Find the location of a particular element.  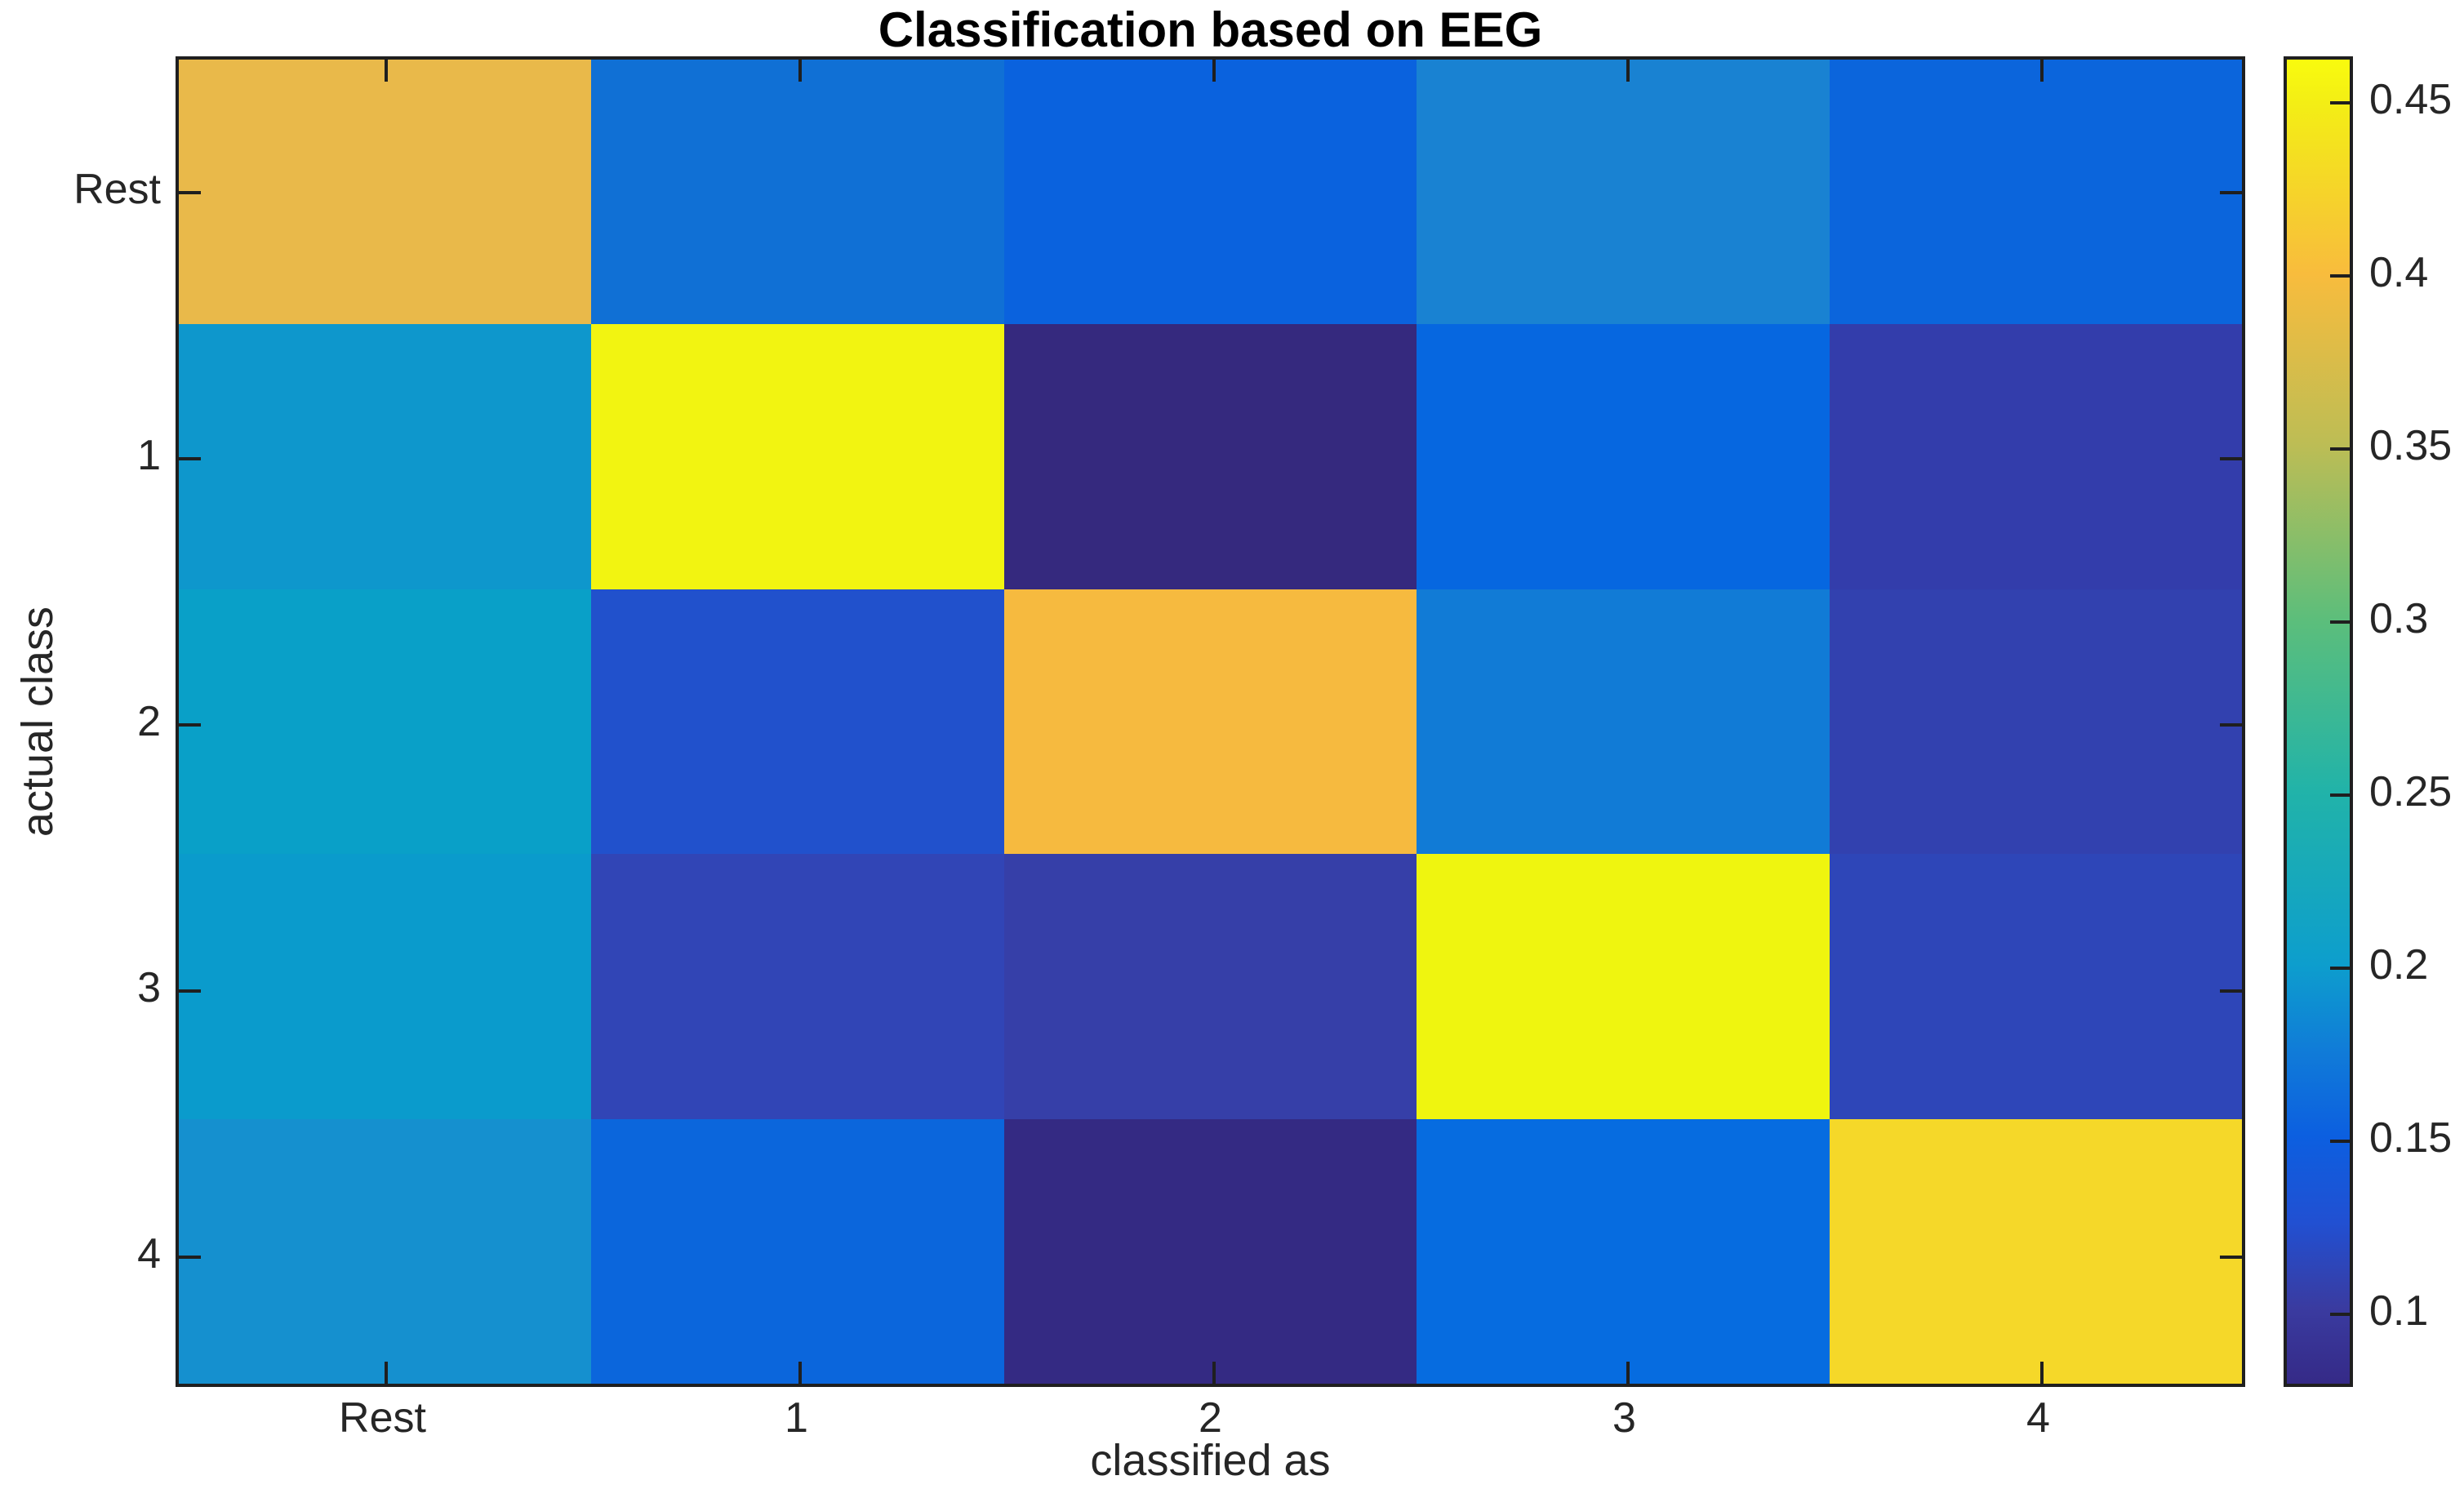

x-tick-label: 1 is located at coordinates (796, 1418).